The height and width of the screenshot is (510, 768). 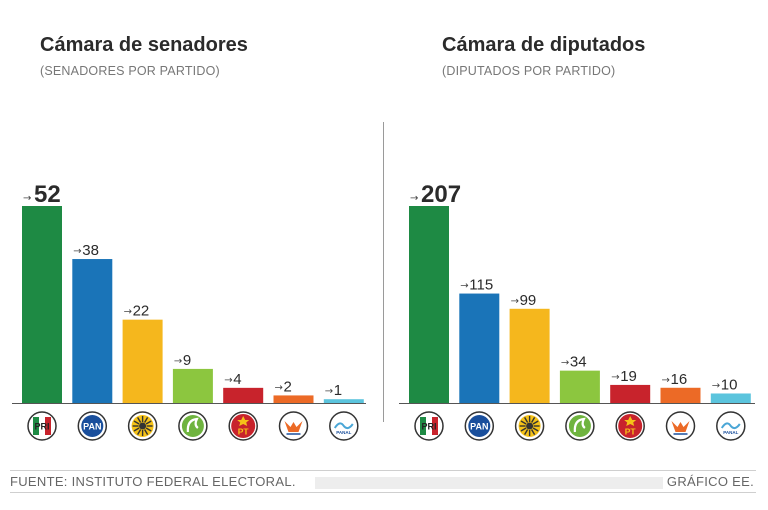 What do you see at coordinates (237, 379) in the screenshot?
I see `value-label-pt: 4` at bounding box center [237, 379].